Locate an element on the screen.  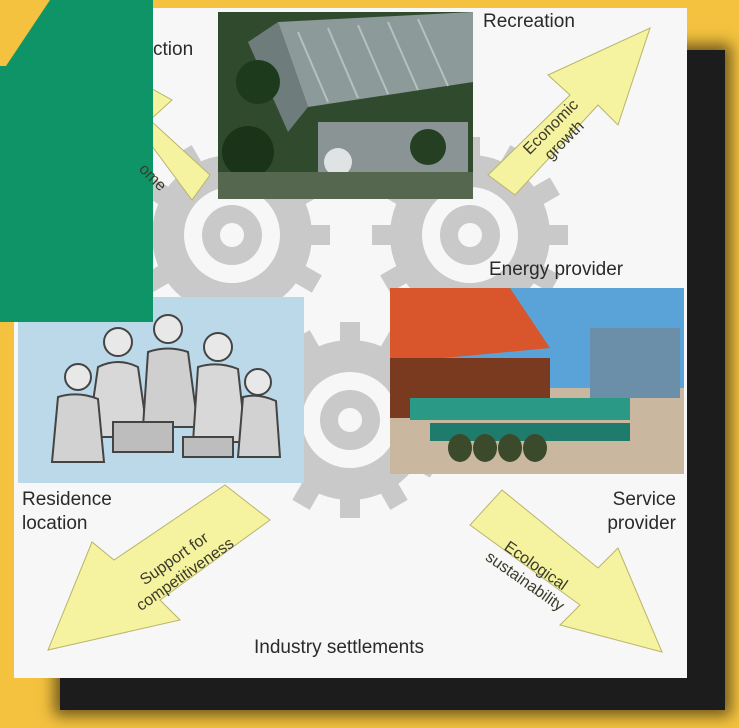
label-residence-location: Residence location is located at coordinates (67, 511).